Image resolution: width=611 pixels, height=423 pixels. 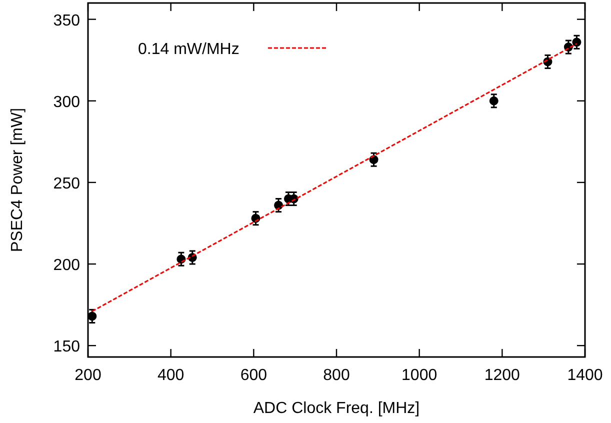 I want to click on y-tick-label: 300, so click(x=66, y=102).